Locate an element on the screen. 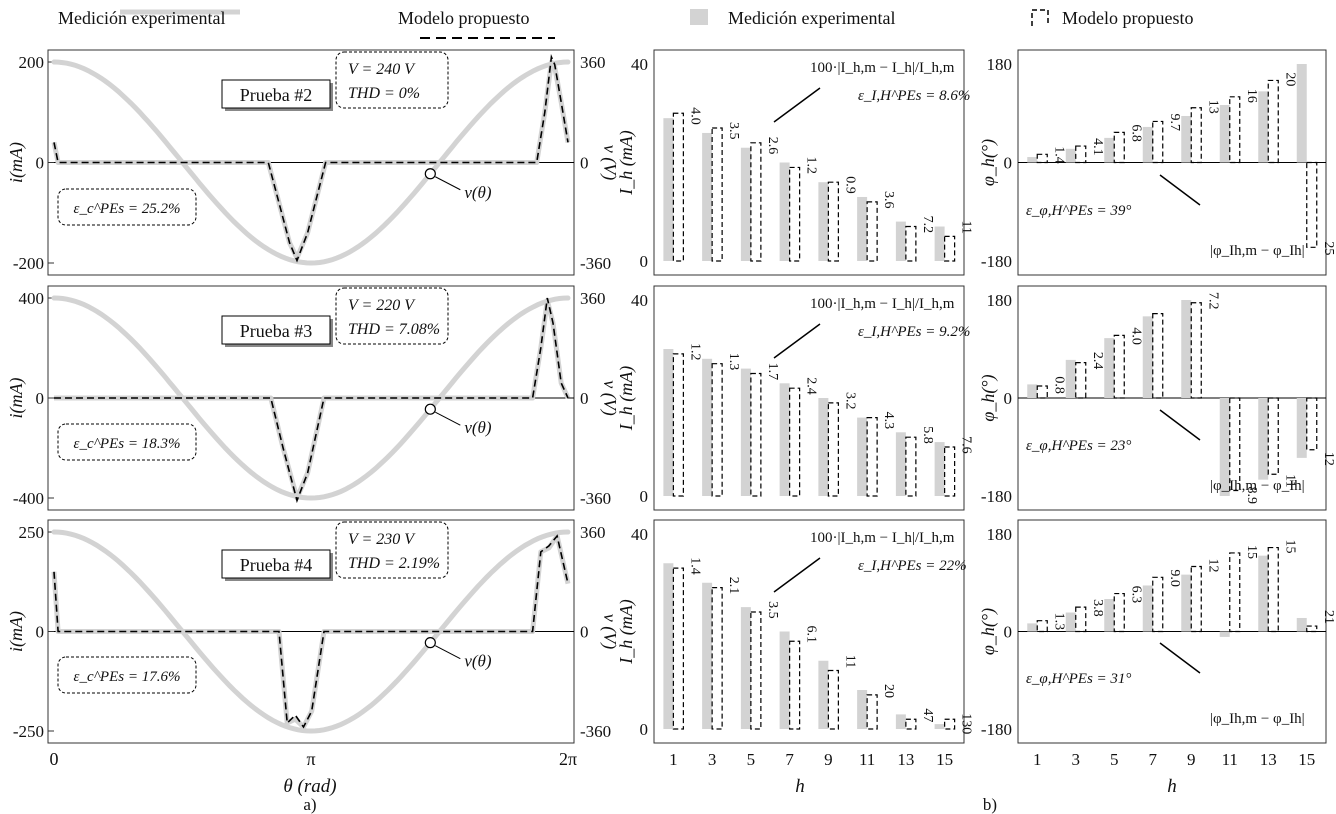  phase-data-label: 1.3 is located at coordinates (1058, 622).